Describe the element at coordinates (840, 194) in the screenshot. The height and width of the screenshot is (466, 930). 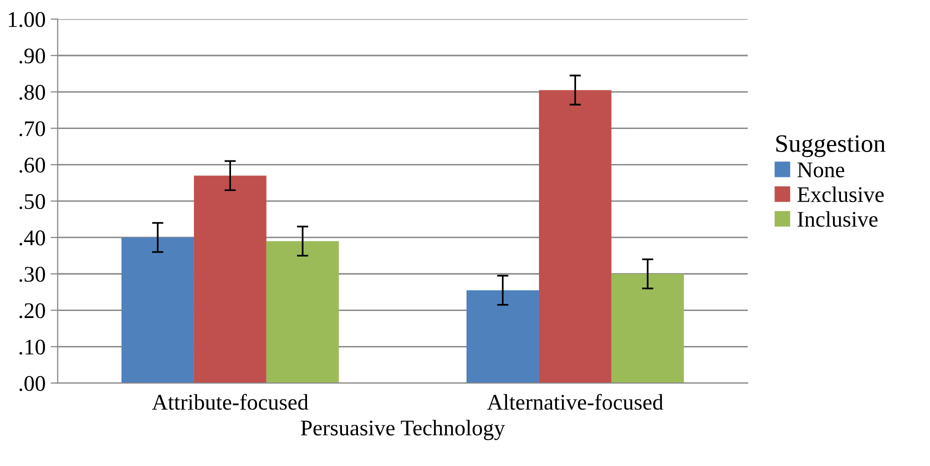
I see `legend-label: Exclusive` at that location.